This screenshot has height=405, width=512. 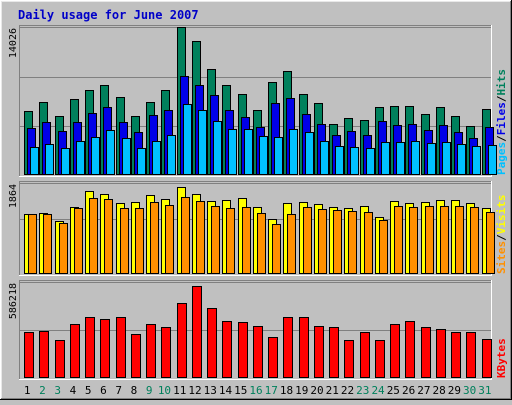 What do you see at coordinates (134, 390) in the screenshot?
I see `x-tick-label-day-8: 8` at bounding box center [134, 390].